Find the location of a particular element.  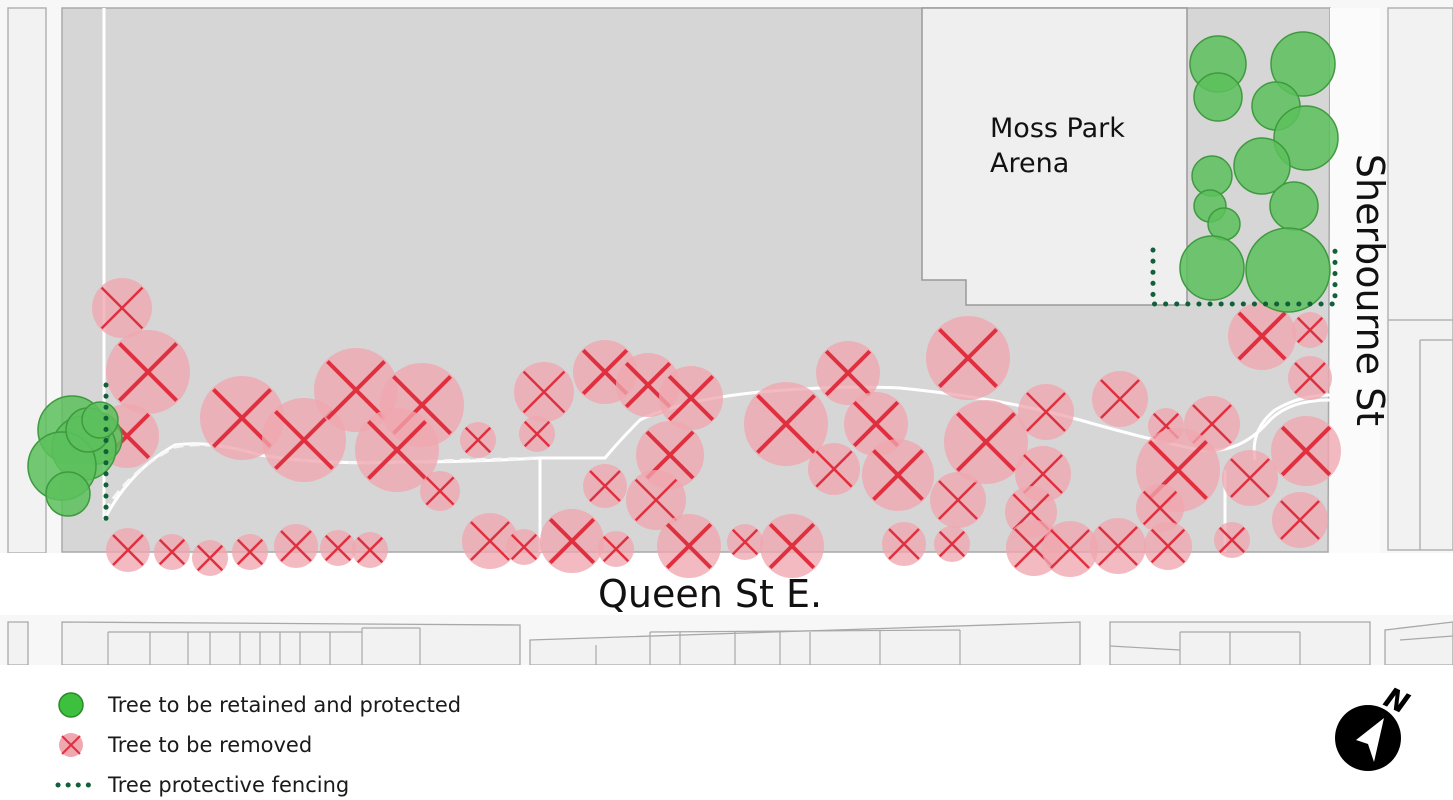

fencing-icon is located at coordinates (76, 785).